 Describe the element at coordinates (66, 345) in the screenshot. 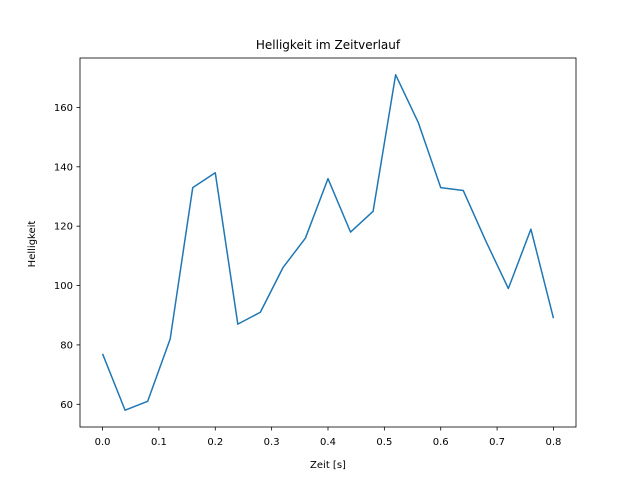

I see `y-tick-label: 80` at that location.